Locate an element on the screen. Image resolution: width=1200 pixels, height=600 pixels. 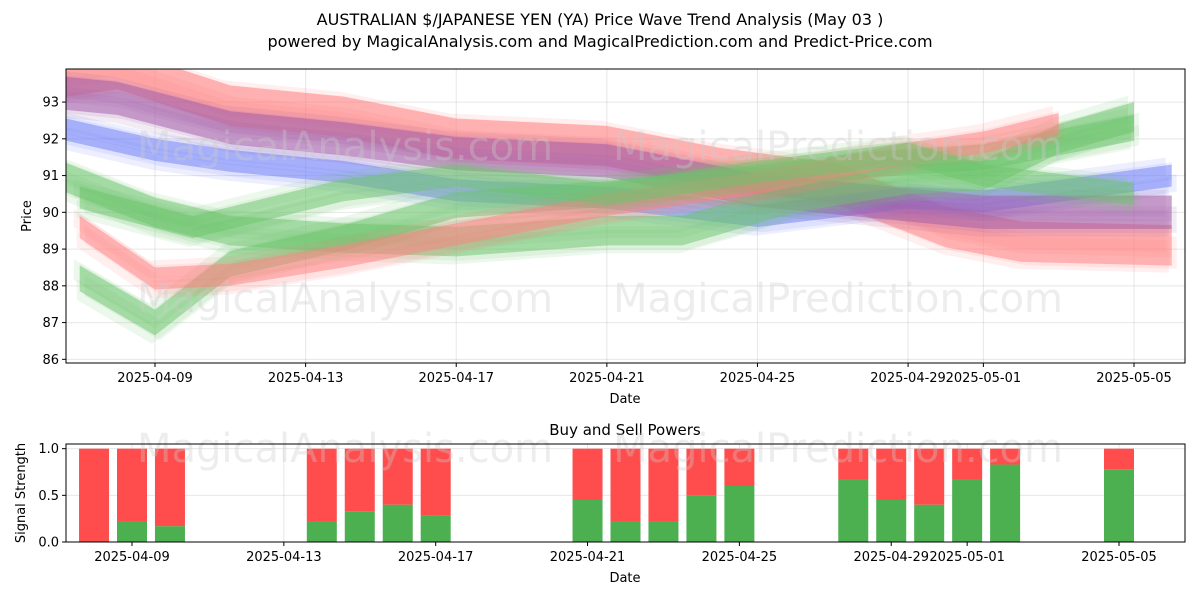
price-y-axis: 86 87 88 89 90 91 92 93 is located at coordinates (54, 232).